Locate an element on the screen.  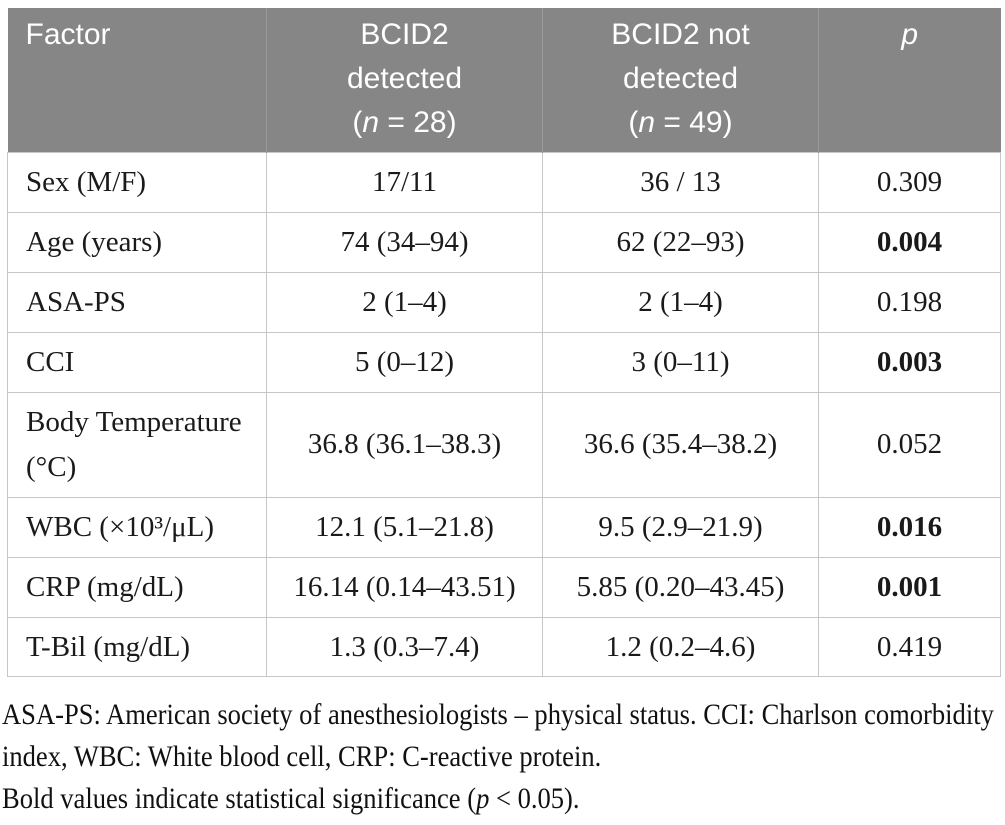
detected-value-cell: 1.3 (0.3–7.4) is located at coordinates (404, 647).